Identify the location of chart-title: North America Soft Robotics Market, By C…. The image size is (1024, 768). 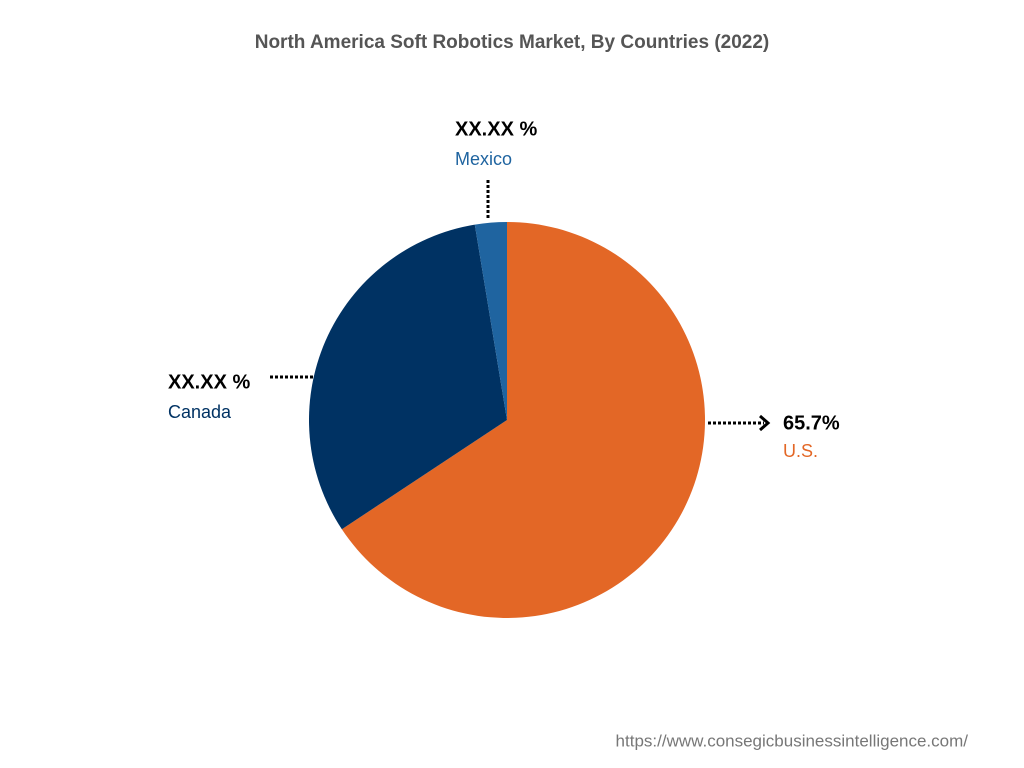
(512, 42).